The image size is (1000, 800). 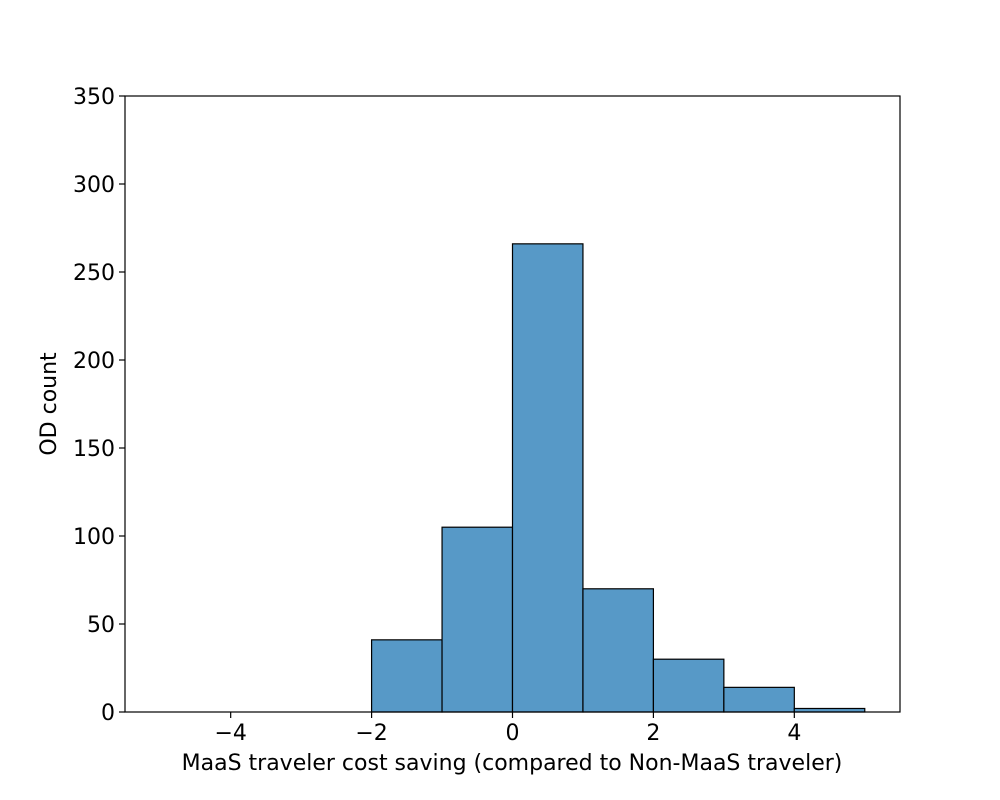 What do you see at coordinates (513, 733) in the screenshot?
I see `x-tick-label: 0` at bounding box center [513, 733].